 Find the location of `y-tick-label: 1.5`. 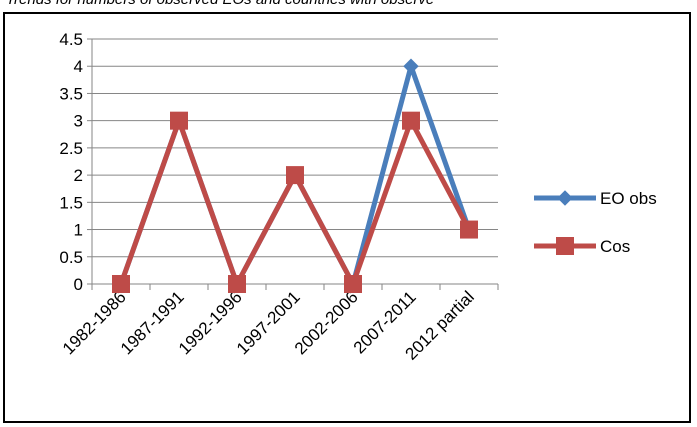

y-tick-label: 1.5 is located at coordinates (71, 202).